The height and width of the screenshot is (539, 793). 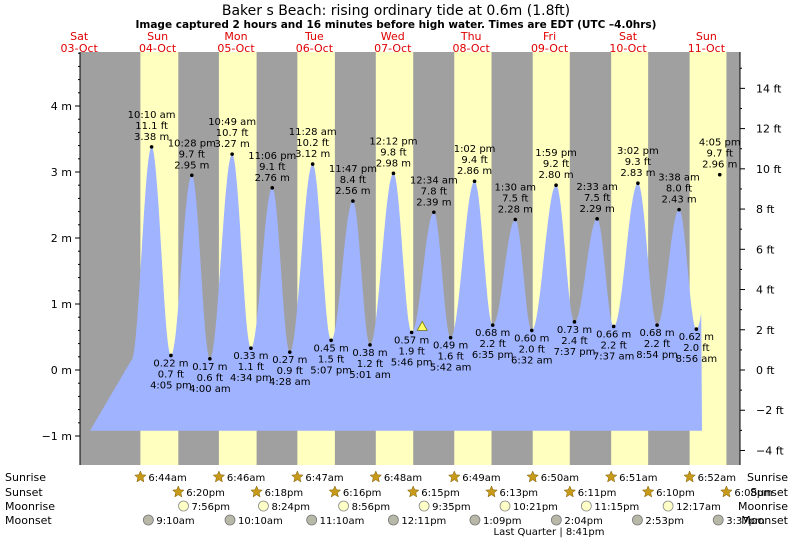 I want to click on high-tide-time: 10:10 am, so click(x=152, y=115).